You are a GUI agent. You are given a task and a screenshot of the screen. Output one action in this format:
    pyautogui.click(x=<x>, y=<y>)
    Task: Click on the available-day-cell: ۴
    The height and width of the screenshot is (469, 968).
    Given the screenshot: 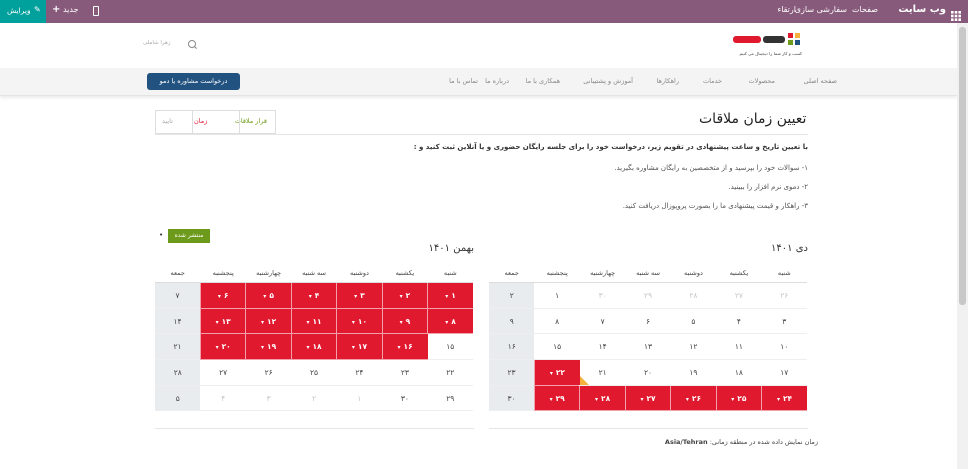 What is the action you would take?
    pyautogui.click(x=313, y=295)
    